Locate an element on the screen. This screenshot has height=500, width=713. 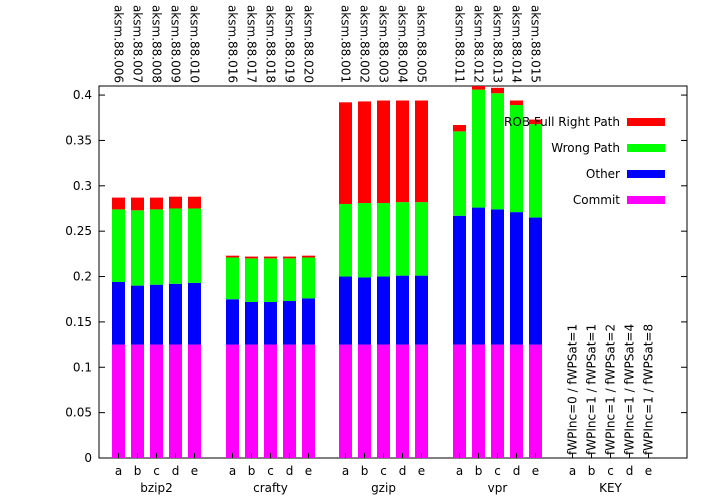
y-tick-label: 0.35 is located at coordinates (78, 140).